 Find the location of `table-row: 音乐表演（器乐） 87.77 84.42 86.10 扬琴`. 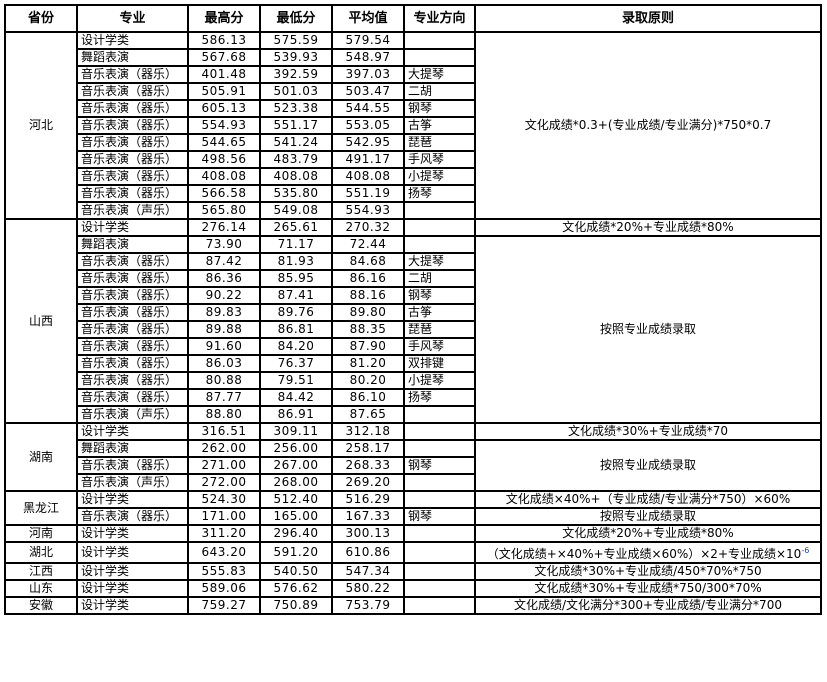

table-row: 音乐表演（器乐） 87.77 84.42 86.10 扬琴 is located at coordinates (413, 397).